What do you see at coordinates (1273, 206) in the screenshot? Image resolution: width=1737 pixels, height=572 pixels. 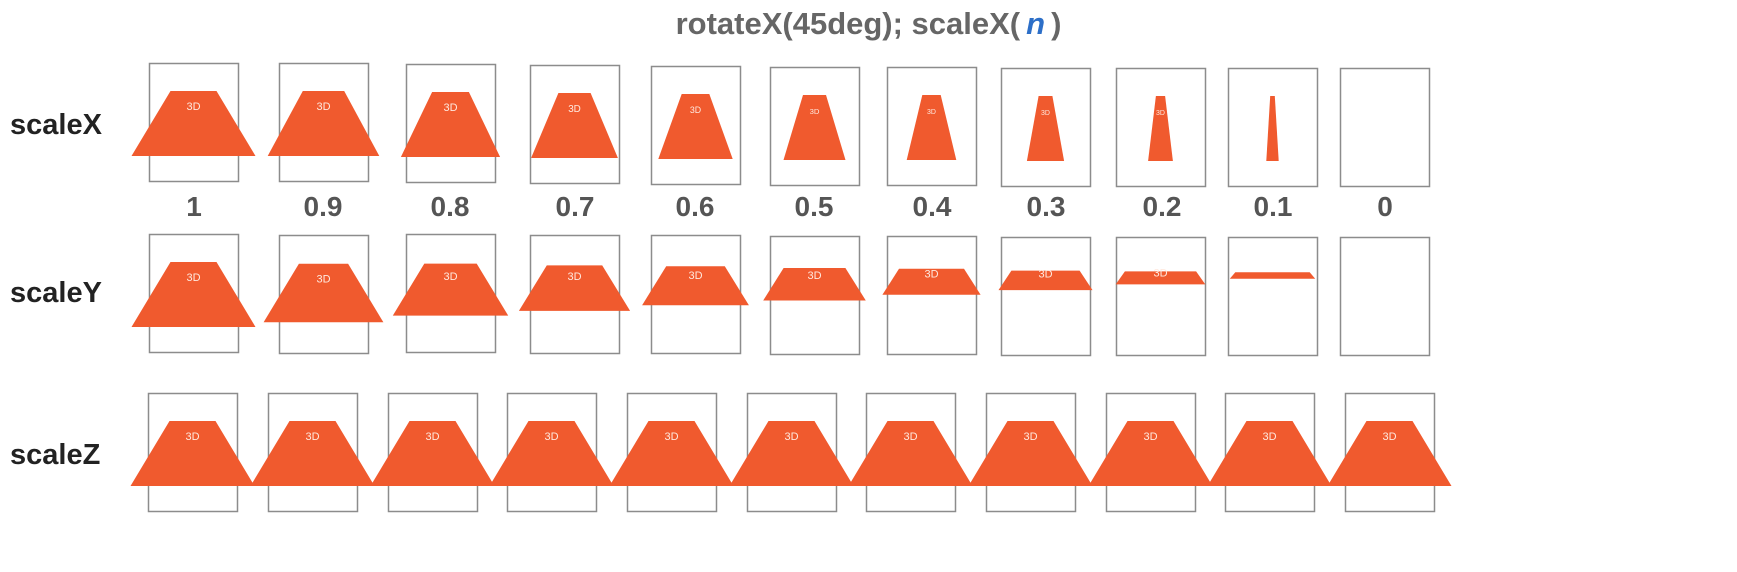 I see `value-label: 0.1` at bounding box center [1273, 206].